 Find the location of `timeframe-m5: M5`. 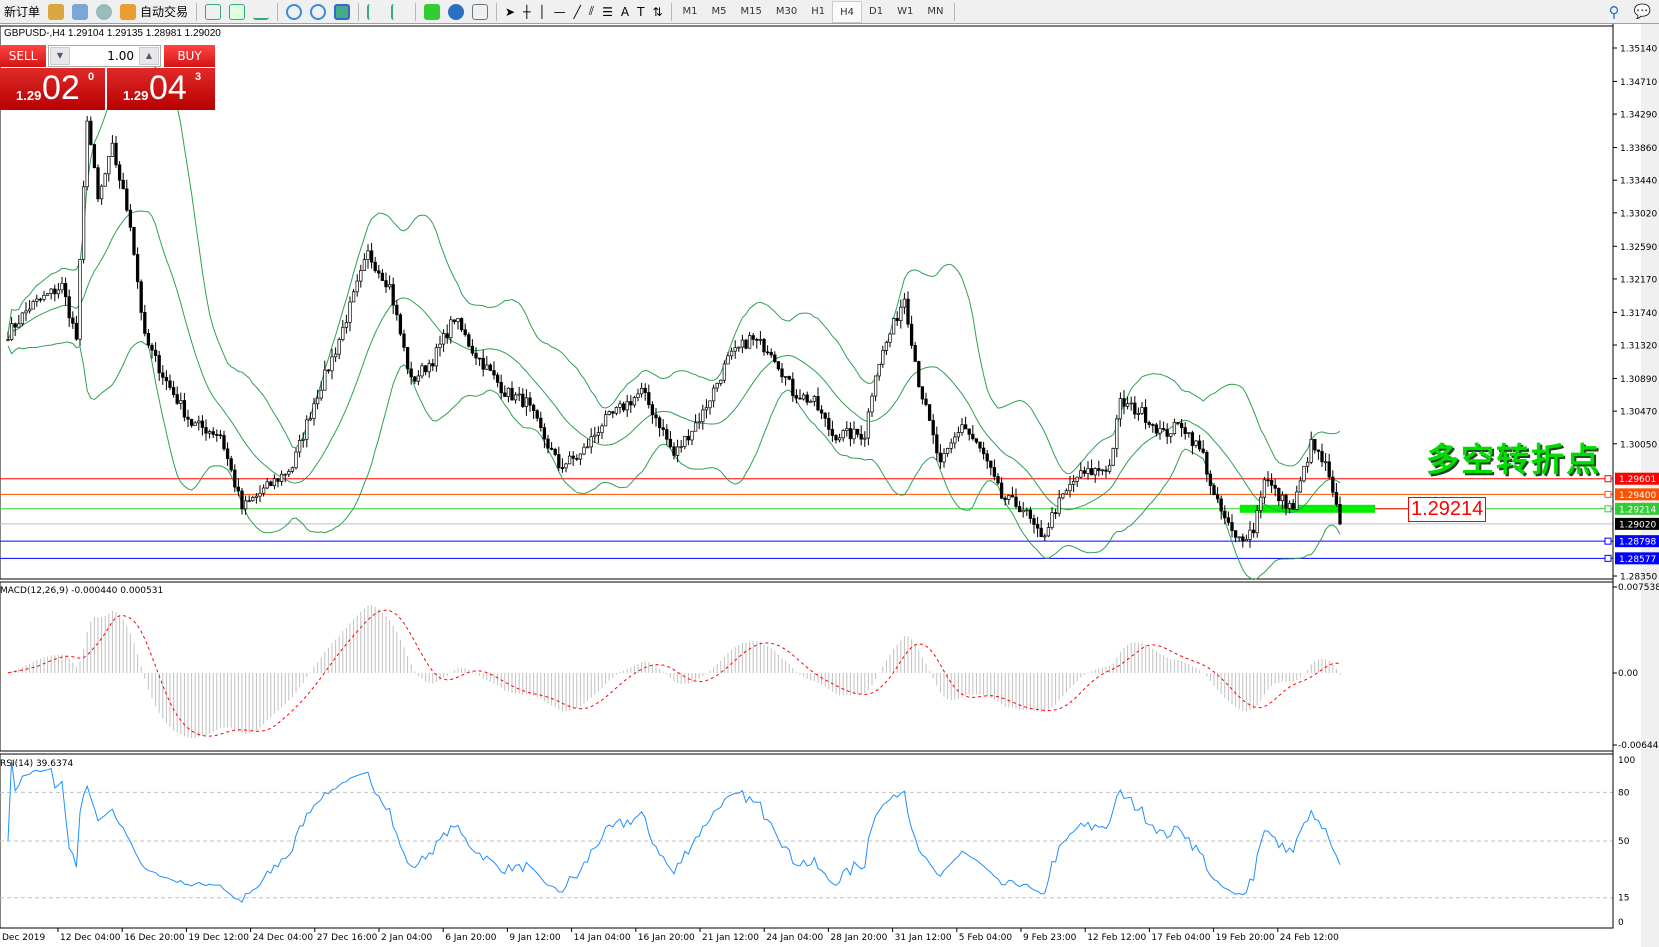

timeframe-m5: M5 is located at coordinates (719, 11).